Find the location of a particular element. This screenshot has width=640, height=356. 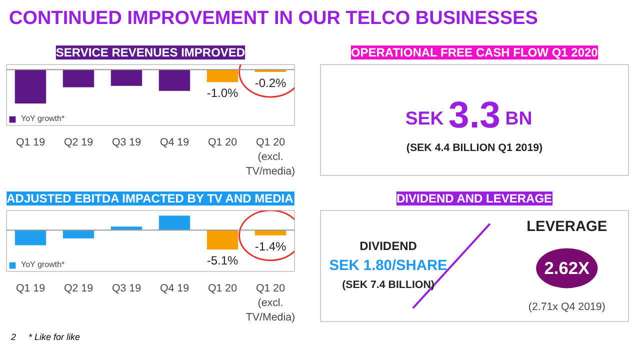

text: 2.62X is located at coordinates (567, 268).